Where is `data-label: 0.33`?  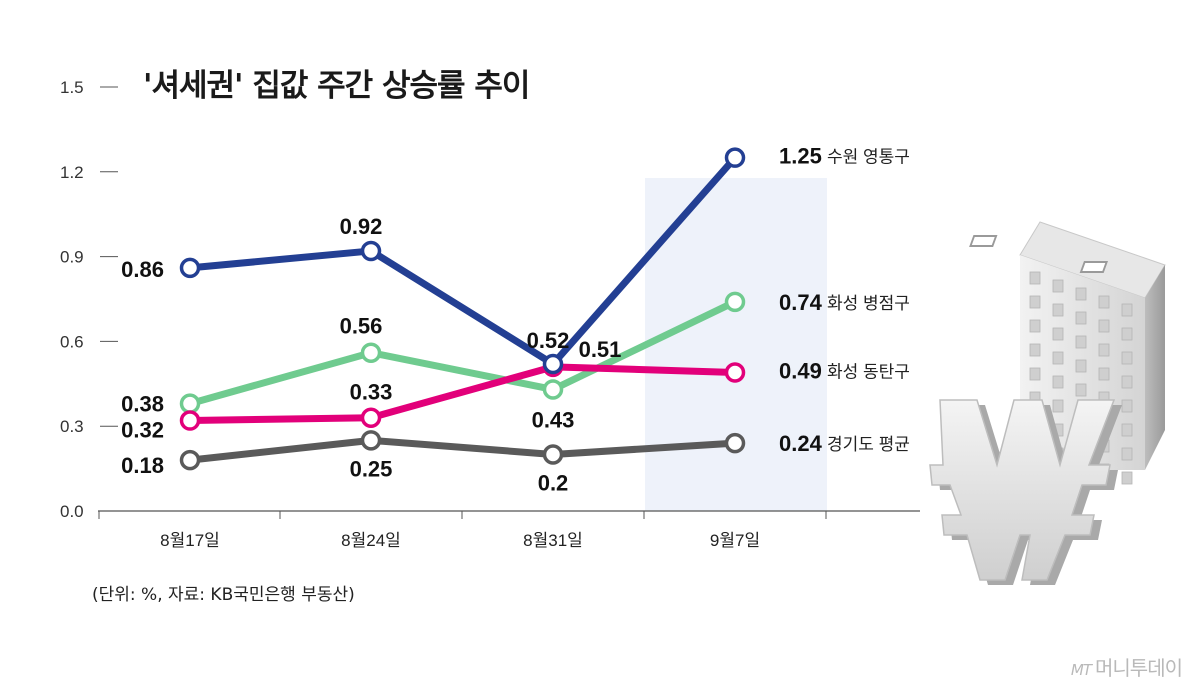
data-label: 0.33 is located at coordinates (371, 392).